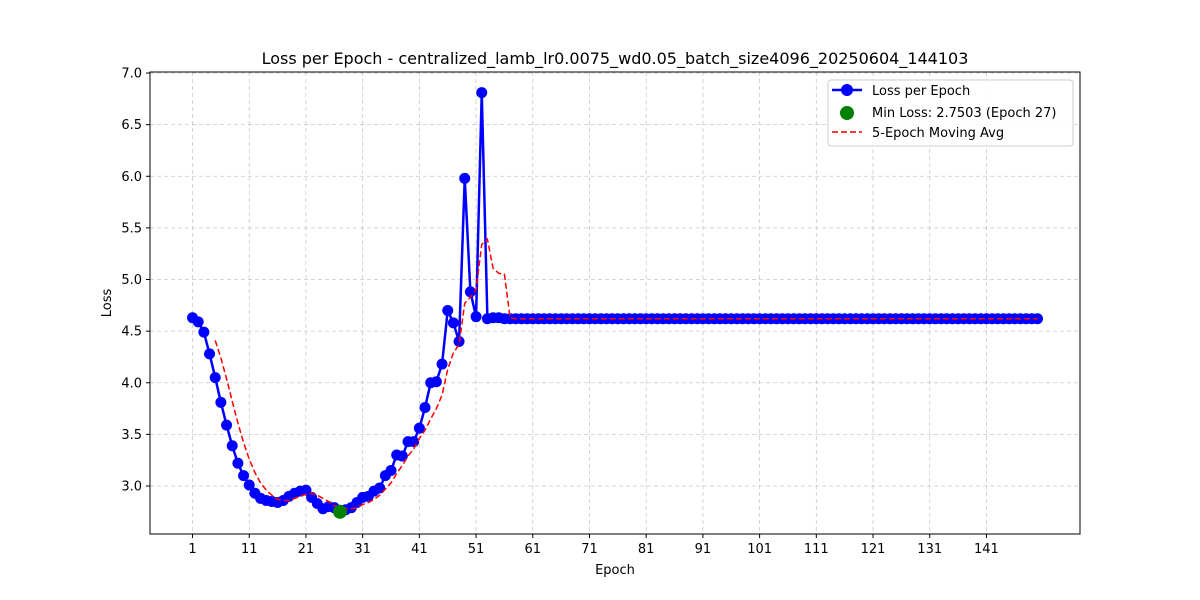  Describe the element at coordinates (476, 549) in the screenshot. I see `x-tick-label: 51` at that location.